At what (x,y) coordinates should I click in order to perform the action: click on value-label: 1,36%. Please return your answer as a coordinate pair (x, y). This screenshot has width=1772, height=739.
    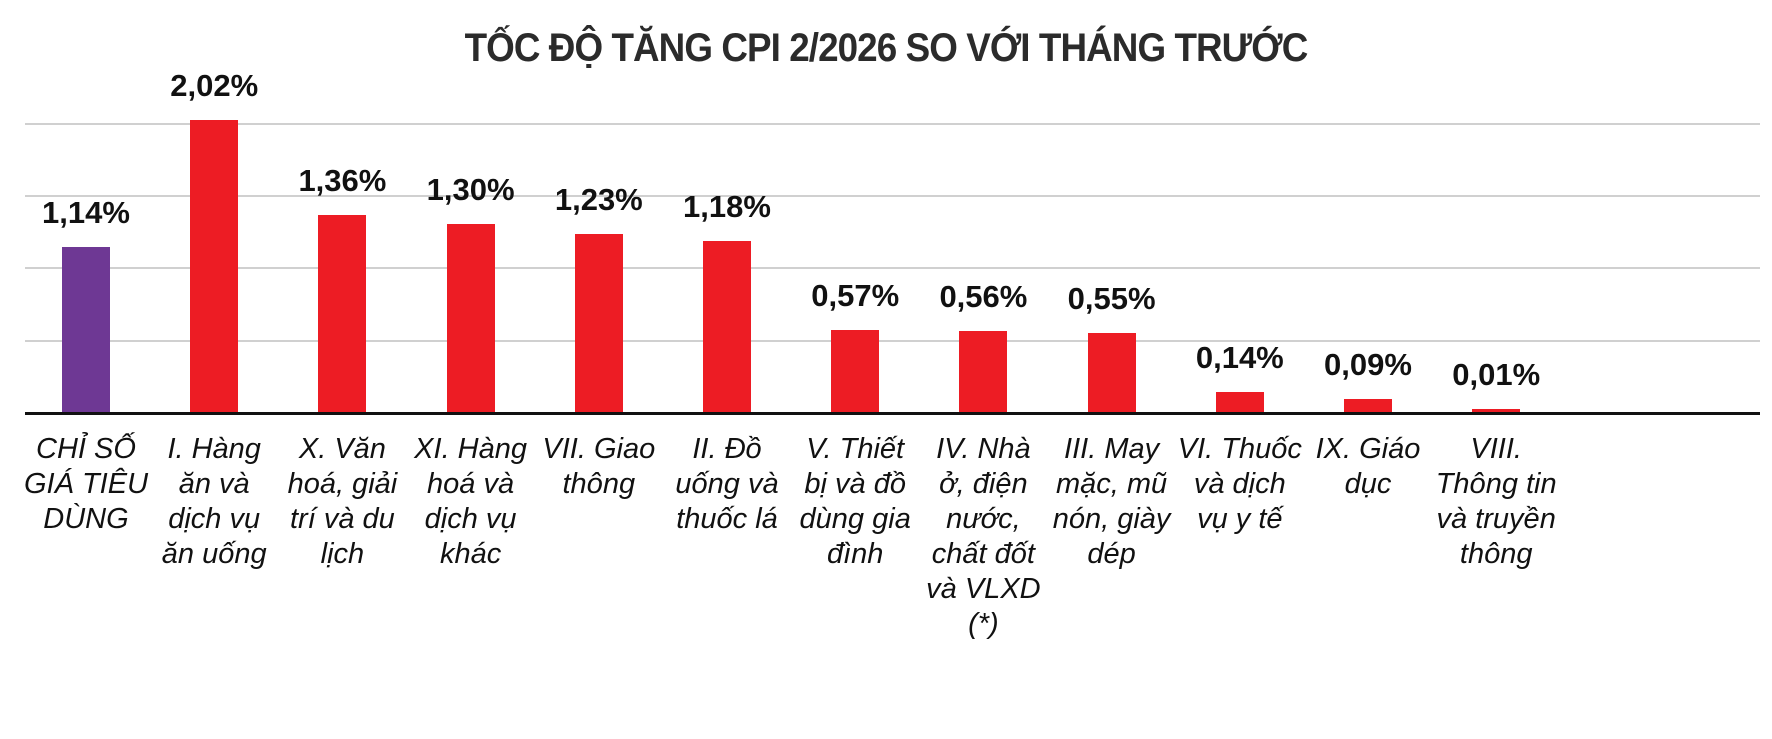
    Looking at the image, I should click on (342, 181).